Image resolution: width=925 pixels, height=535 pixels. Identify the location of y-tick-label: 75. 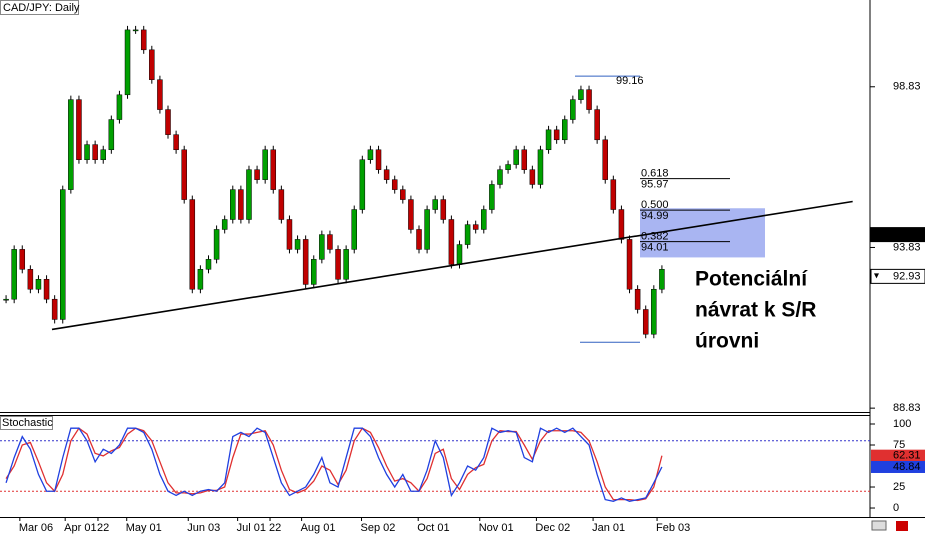
(899, 445).